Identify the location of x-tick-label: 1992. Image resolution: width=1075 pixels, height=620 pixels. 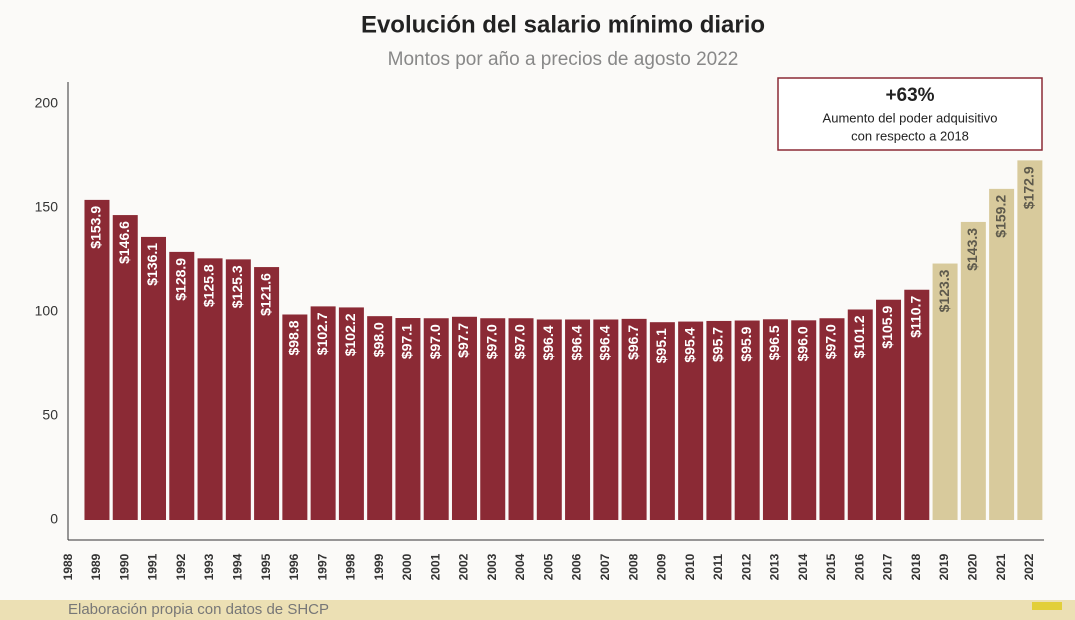
(181, 566).